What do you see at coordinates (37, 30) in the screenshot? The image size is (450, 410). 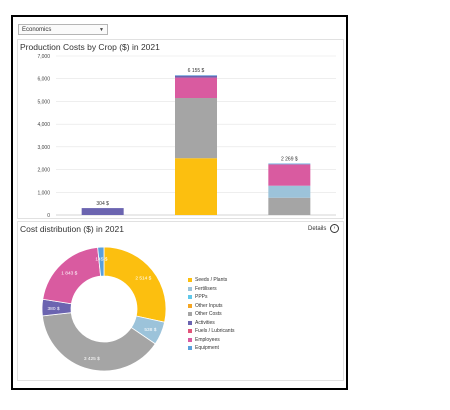 I see `module-select-value: Economics` at bounding box center [37, 30].